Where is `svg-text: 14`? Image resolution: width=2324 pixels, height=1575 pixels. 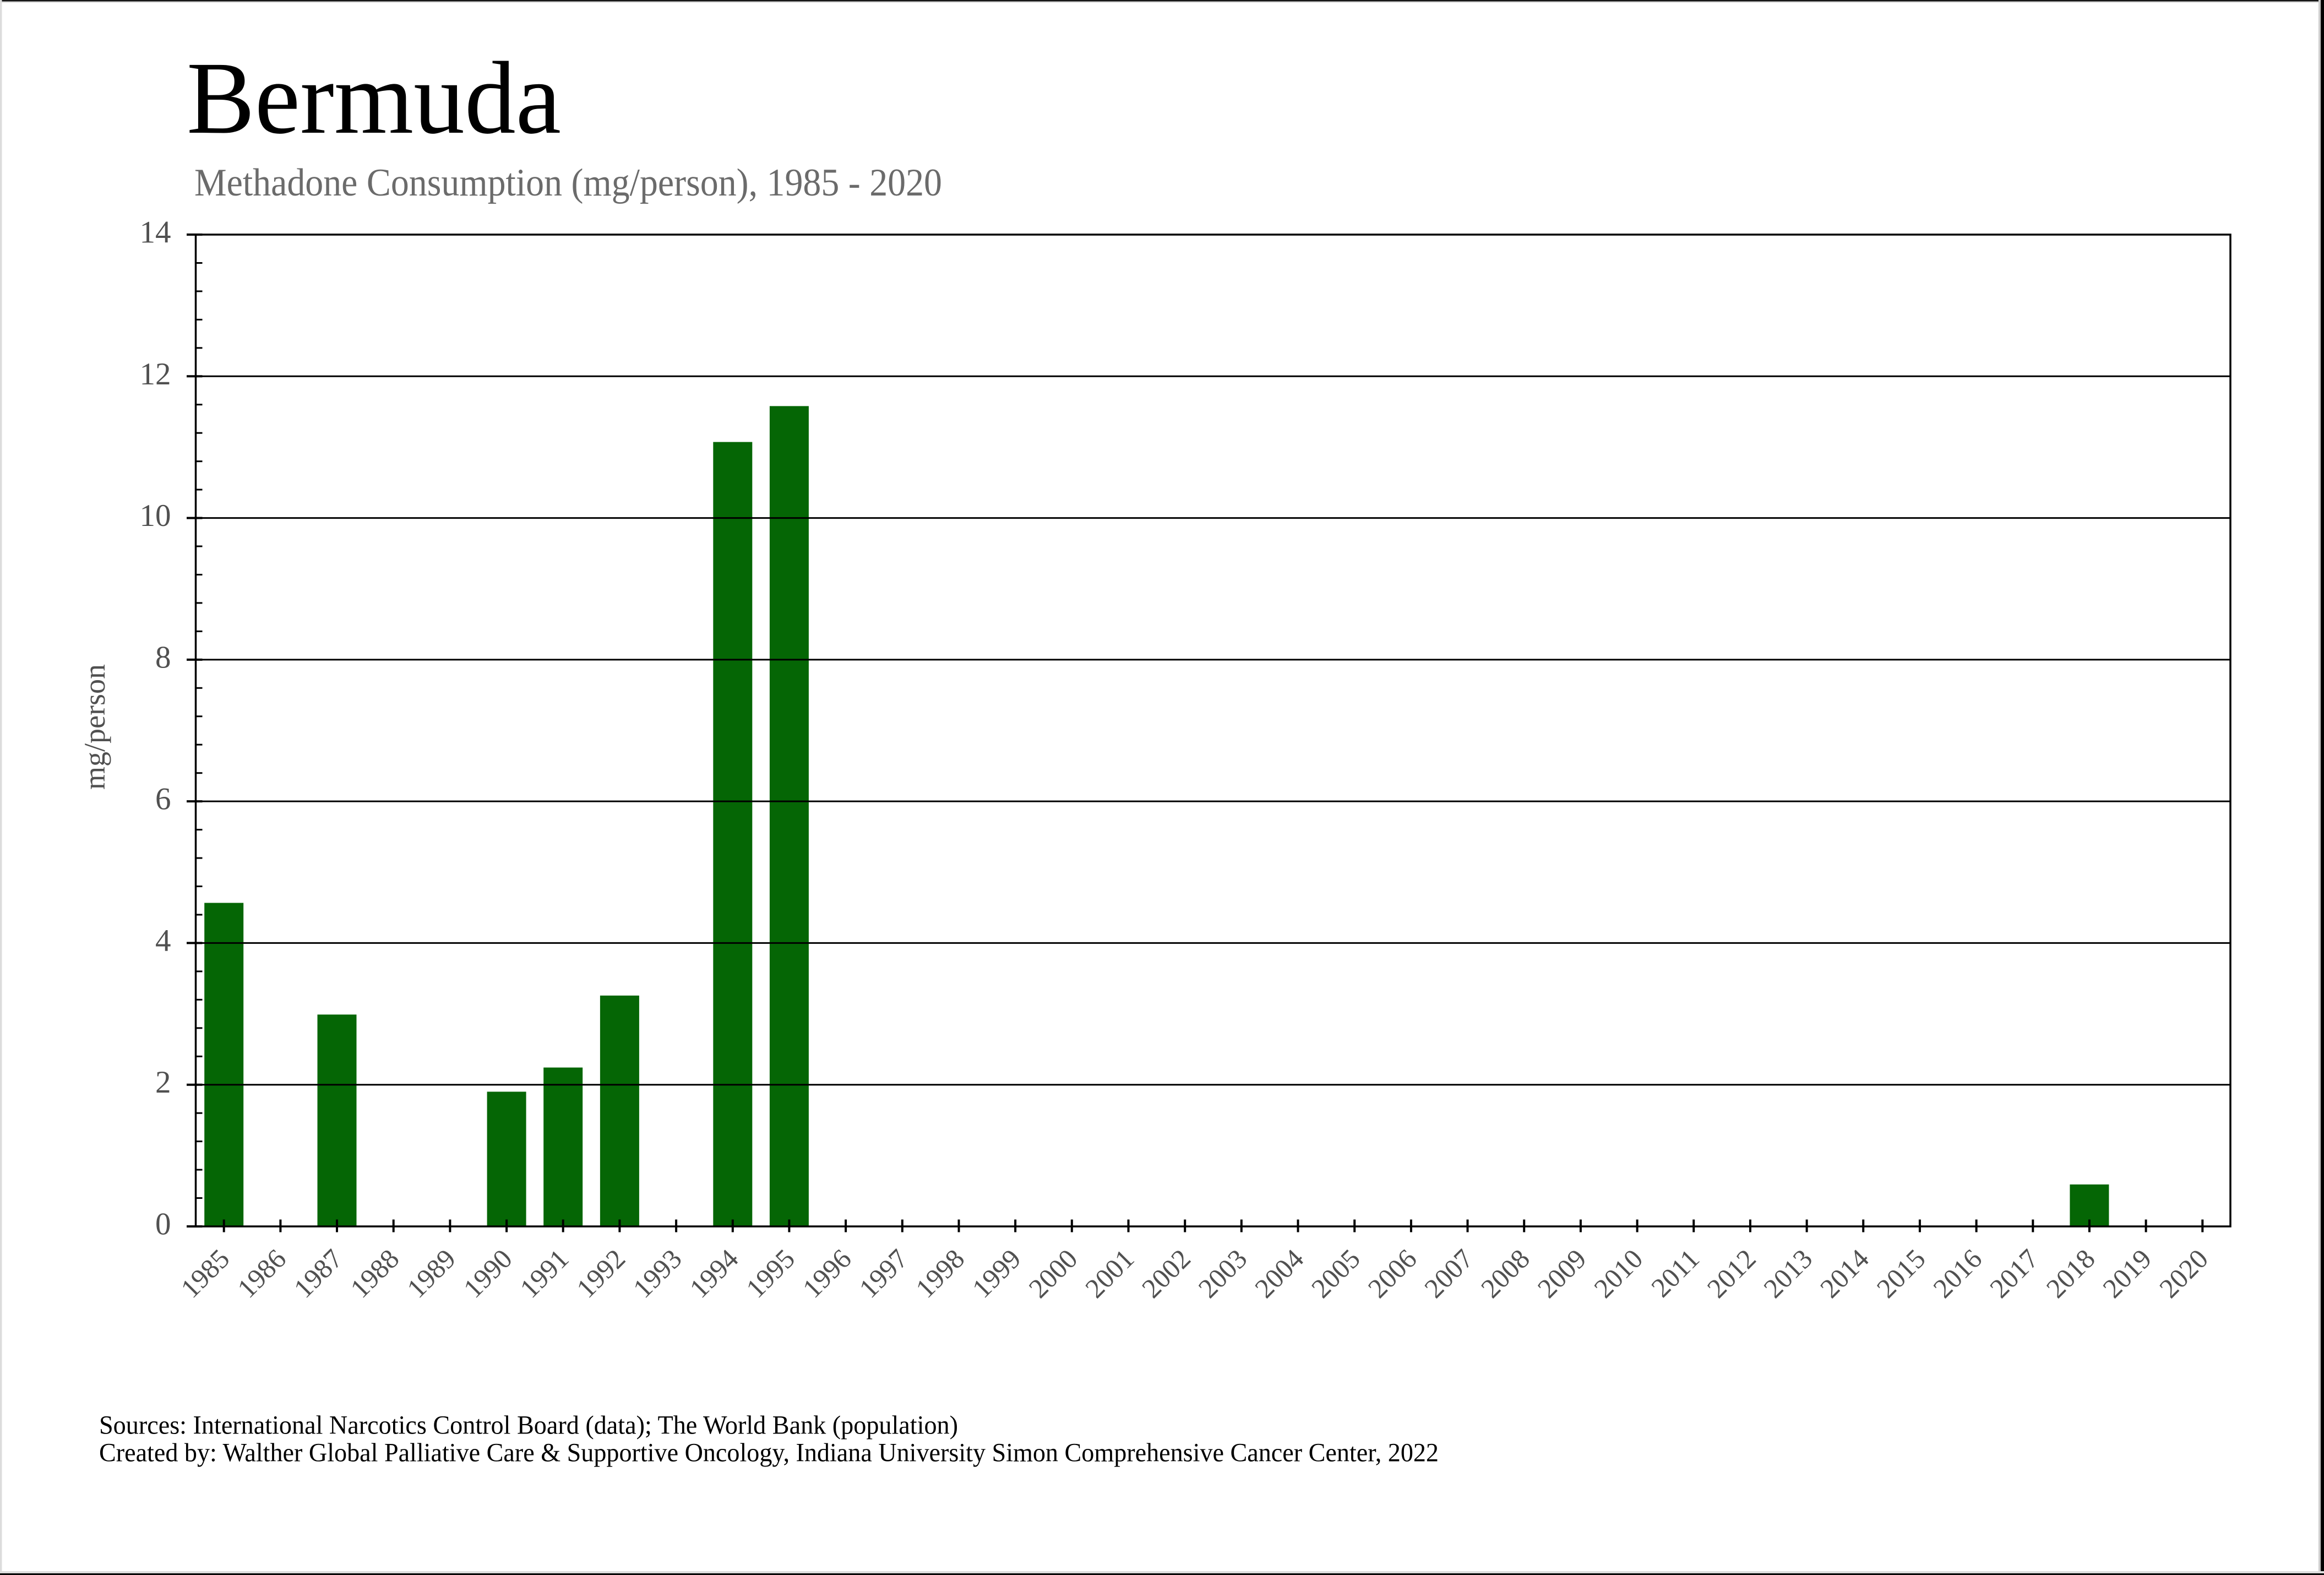 svg-text: 14 is located at coordinates (155, 233).